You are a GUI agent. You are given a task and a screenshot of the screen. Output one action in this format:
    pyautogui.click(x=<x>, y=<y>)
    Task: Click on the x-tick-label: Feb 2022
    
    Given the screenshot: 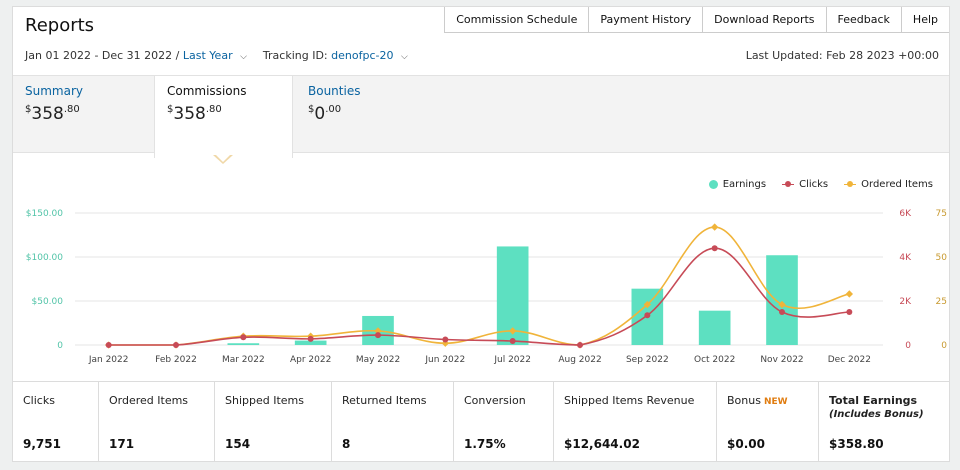 What is the action you would take?
    pyautogui.click(x=176, y=360)
    